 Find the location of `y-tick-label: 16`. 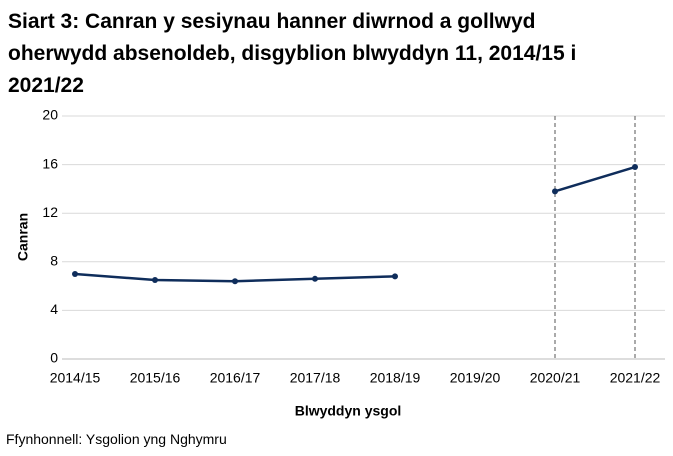

y-tick-label: 16 is located at coordinates (50, 163).